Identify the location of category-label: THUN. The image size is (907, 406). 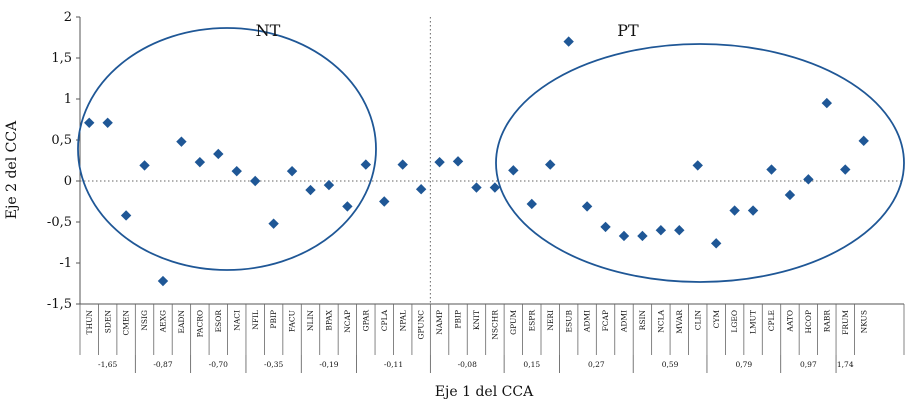
(89, 322).